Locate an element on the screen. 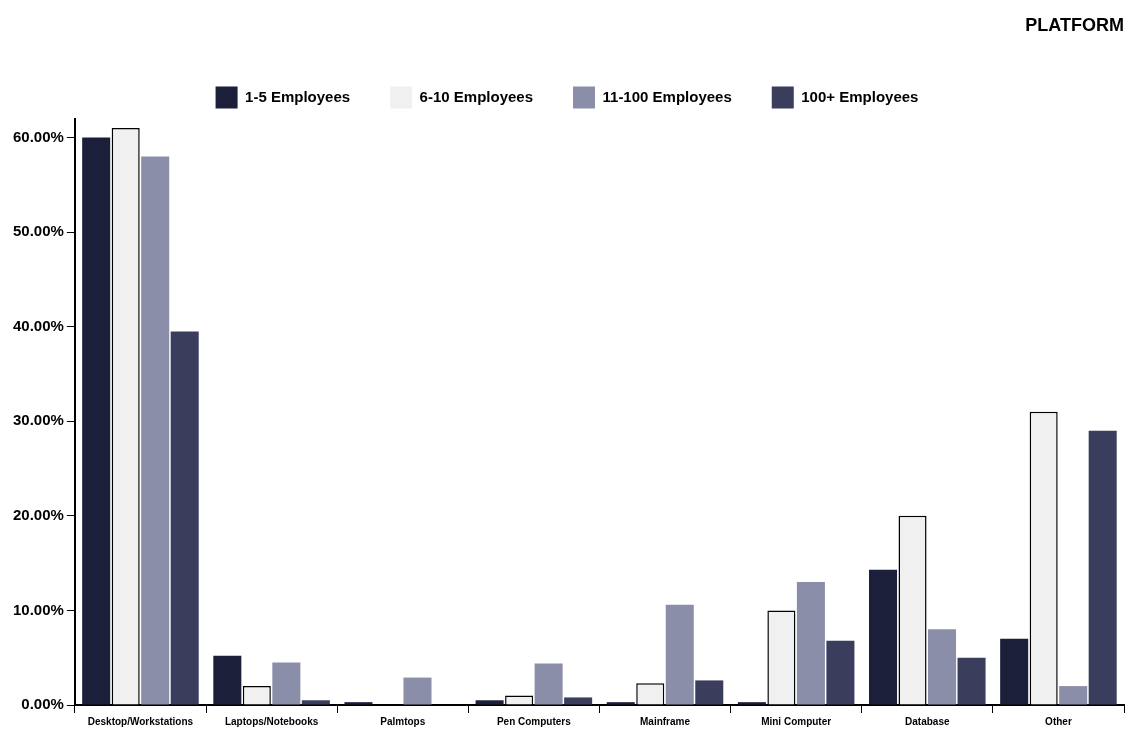 Image resolution: width=1144 pixels, height=741 pixels. y-tick-label: 30.00% is located at coordinates (38, 420).